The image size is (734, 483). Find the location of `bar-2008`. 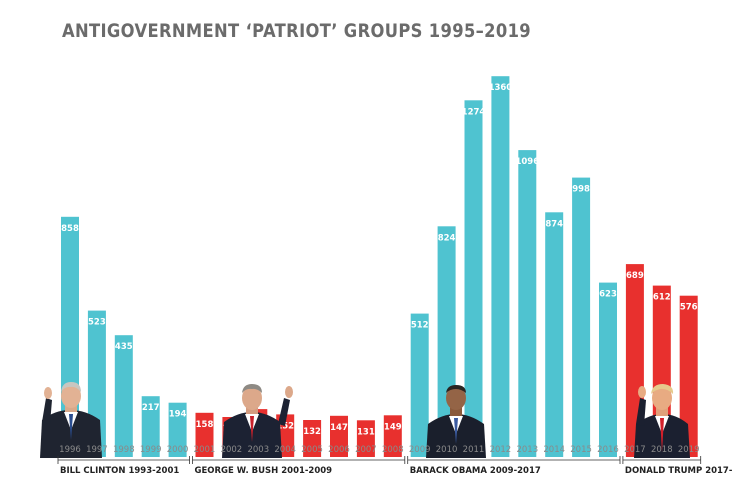

bar-2008 is located at coordinates (392, 436).